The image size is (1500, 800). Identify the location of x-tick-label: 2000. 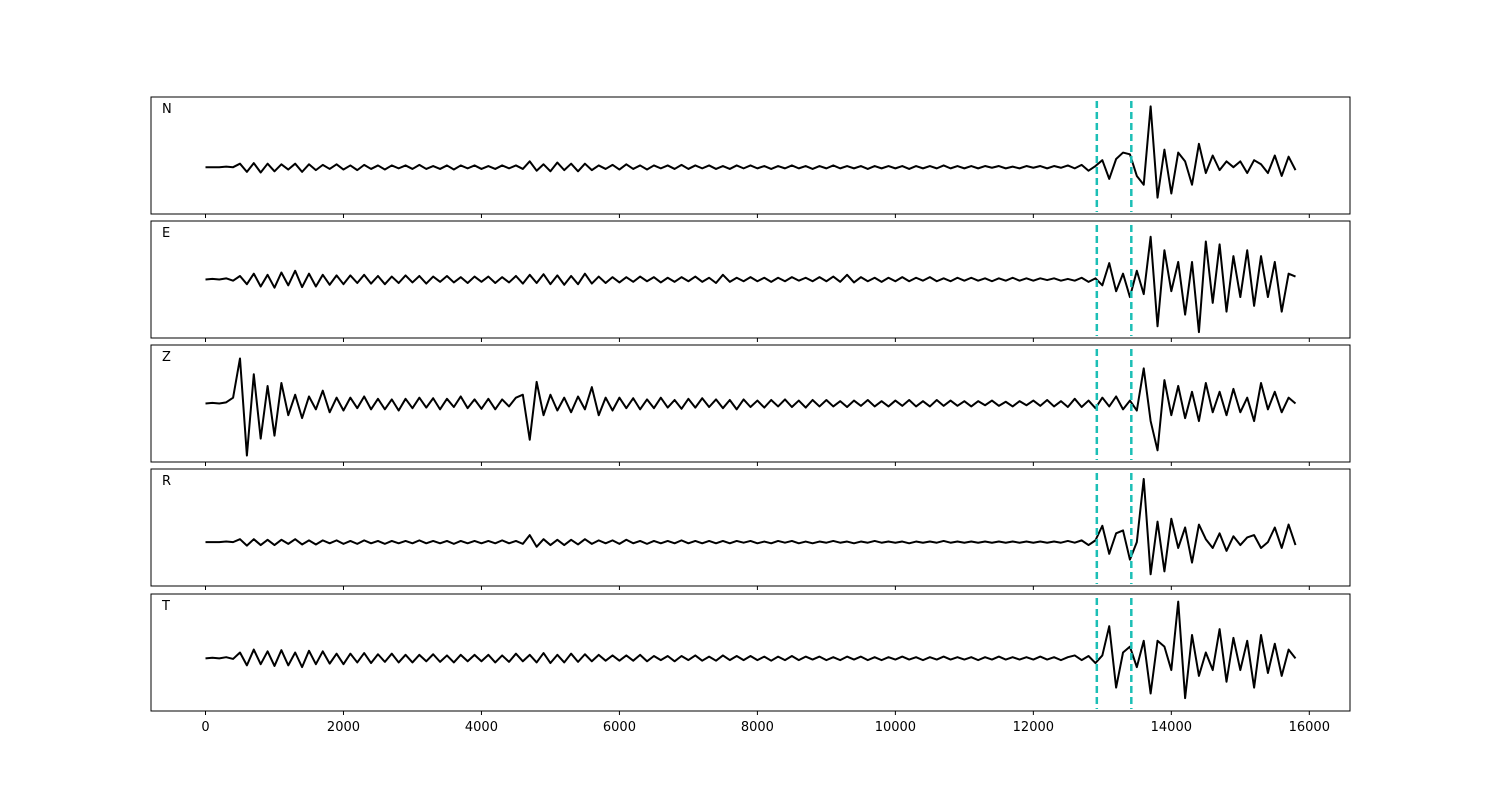
(343, 727).